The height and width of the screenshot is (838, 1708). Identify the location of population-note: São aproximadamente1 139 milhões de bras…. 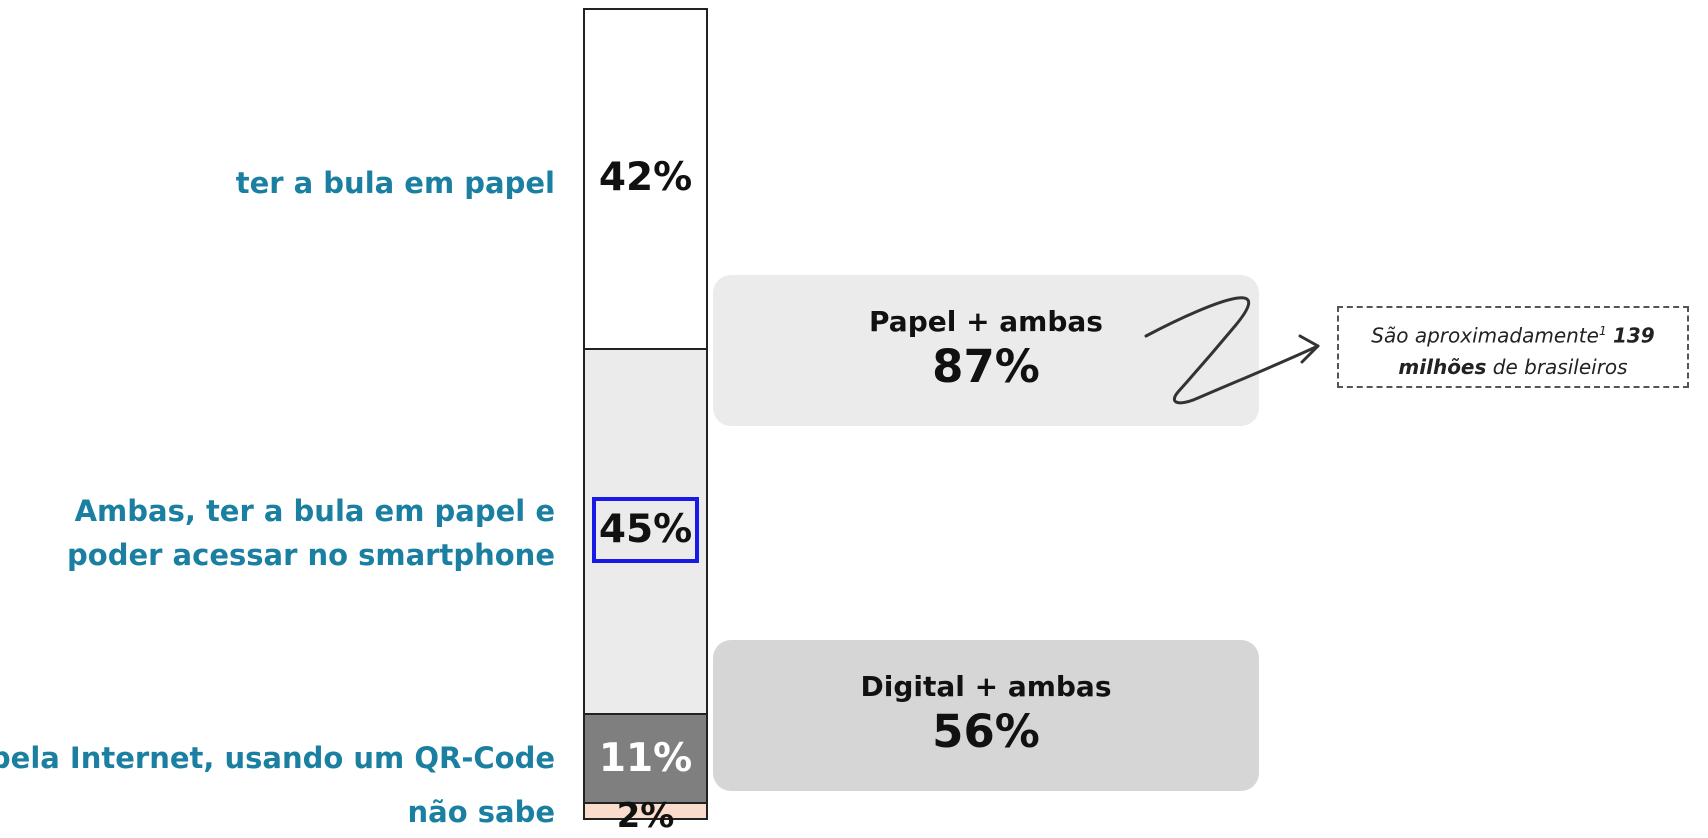
(1513, 347).